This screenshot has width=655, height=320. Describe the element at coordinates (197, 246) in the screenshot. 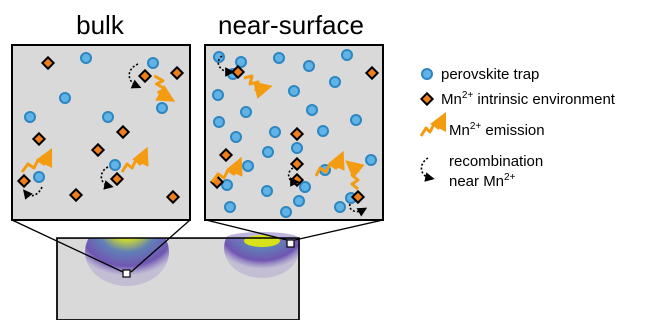

I see `zoom-lines` at that location.